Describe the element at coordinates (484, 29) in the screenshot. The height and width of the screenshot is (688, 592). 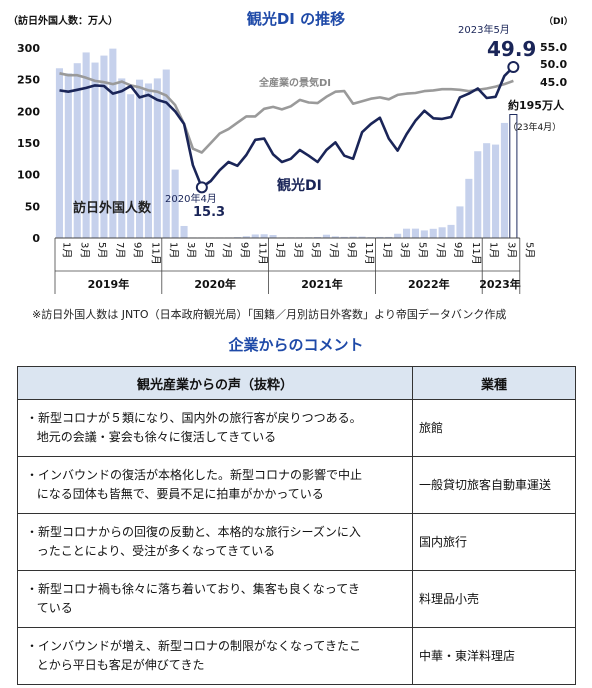
I see `high-date-annotation: 2023年5月` at that location.